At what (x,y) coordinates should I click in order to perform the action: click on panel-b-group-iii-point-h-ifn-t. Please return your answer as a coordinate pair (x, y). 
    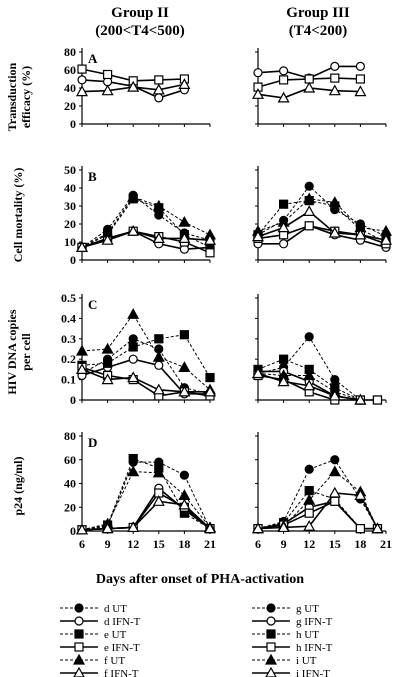
    Looking at the image, I should click on (309, 226).